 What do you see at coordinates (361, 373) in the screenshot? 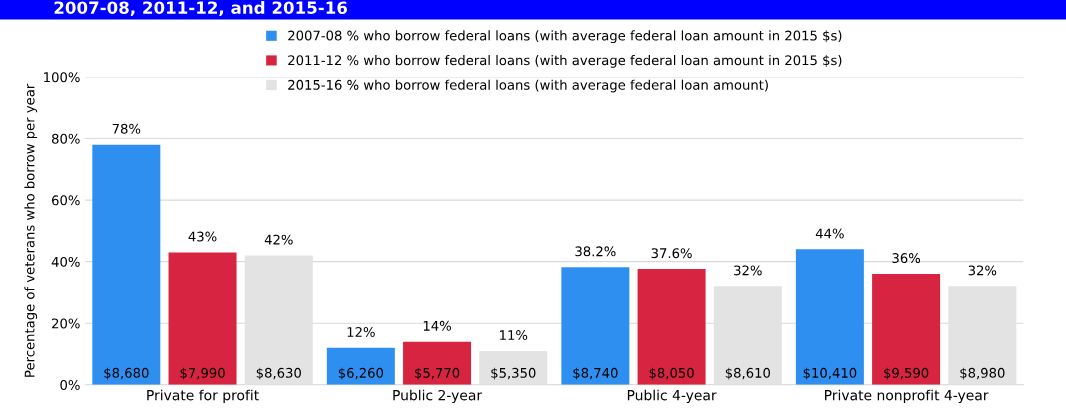
I see `annotation: $6,260` at bounding box center [361, 373].